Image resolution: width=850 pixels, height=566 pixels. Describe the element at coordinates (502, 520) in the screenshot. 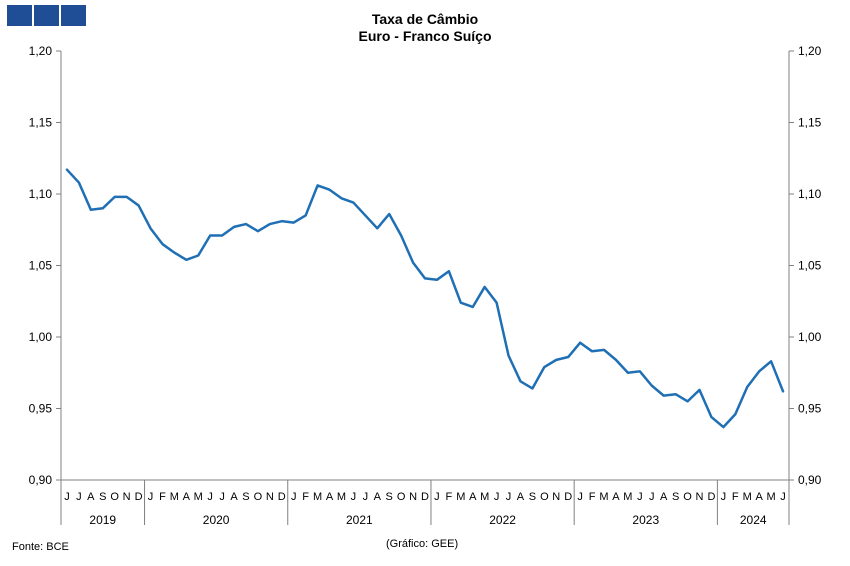

I see `x-year-label: 2022` at that location.